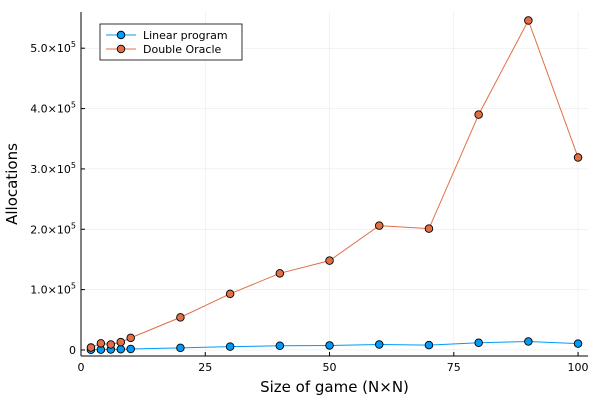  What do you see at coordinates (53, 168) in the screenshot?
I see `y-tick-label-3: 3.0×10⁵` at bounding box center [53, 168].